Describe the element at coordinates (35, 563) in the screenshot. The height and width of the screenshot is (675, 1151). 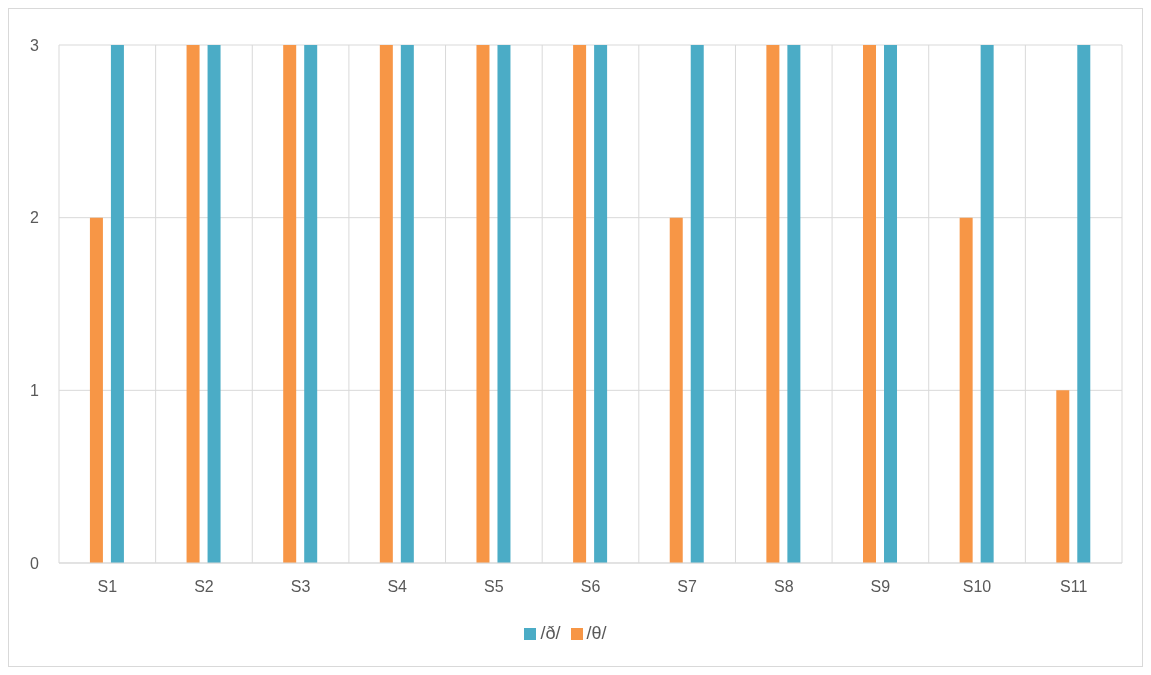
I see `y-tick-label: 0` at that location.